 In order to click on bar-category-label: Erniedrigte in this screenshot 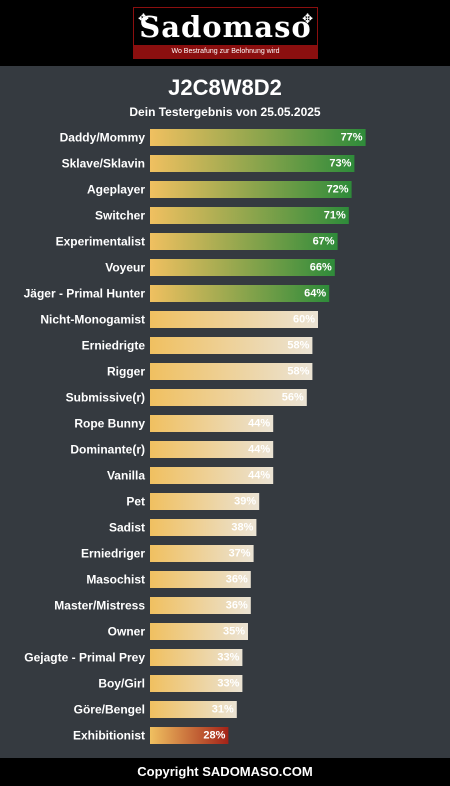, I will do `click(114, 346)`.